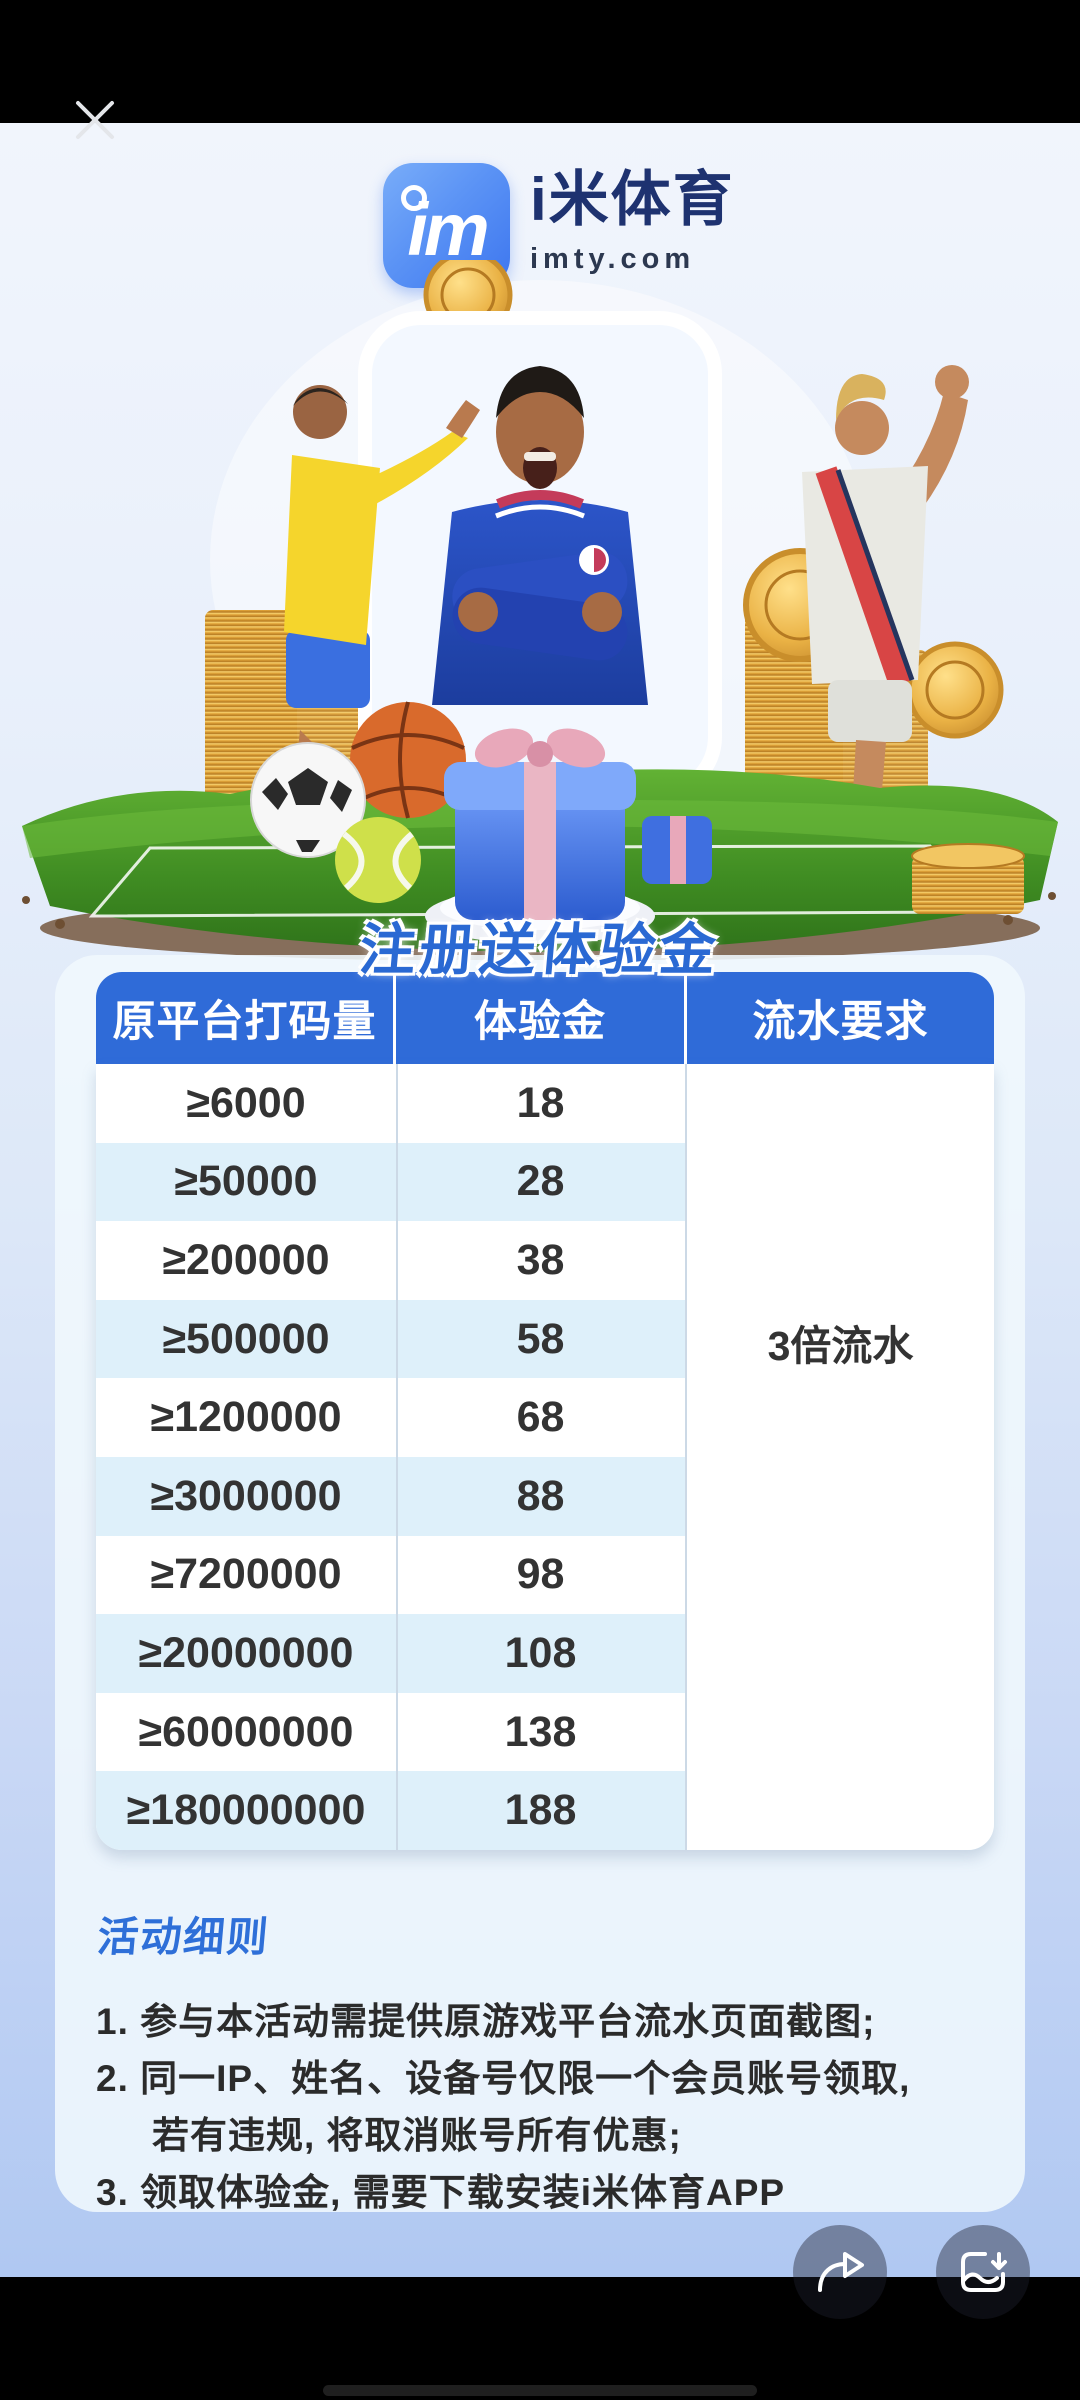 The height and width of the screenshot is (2400, 1080). Describe the element at coordinates (540, 2390) in the screenshot. I see `home-indicator` at that location.